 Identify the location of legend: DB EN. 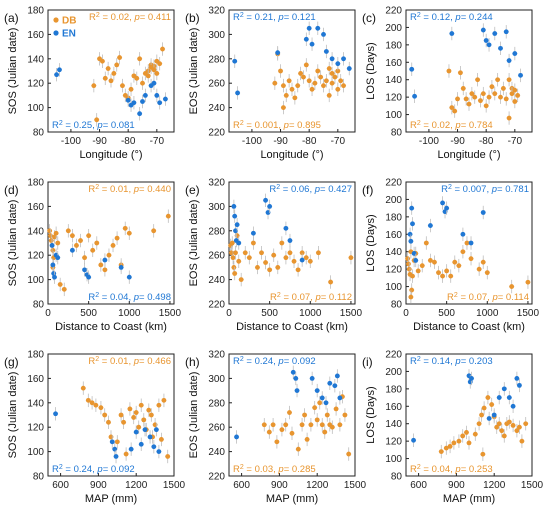
(64, 28).